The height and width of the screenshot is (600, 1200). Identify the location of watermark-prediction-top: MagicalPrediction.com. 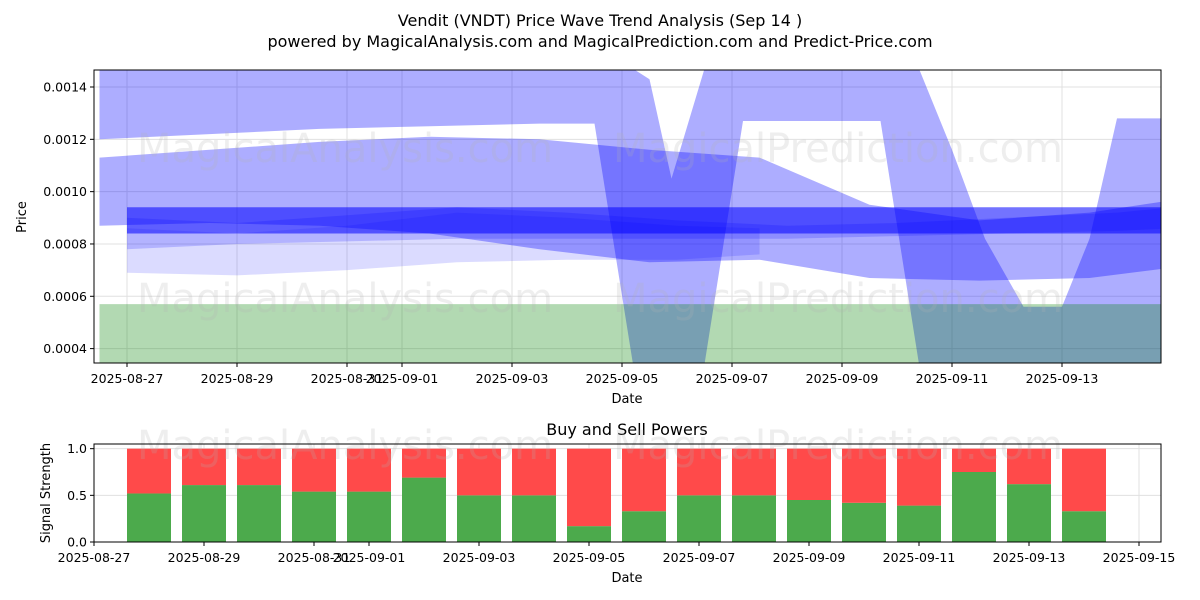
(838, 149).